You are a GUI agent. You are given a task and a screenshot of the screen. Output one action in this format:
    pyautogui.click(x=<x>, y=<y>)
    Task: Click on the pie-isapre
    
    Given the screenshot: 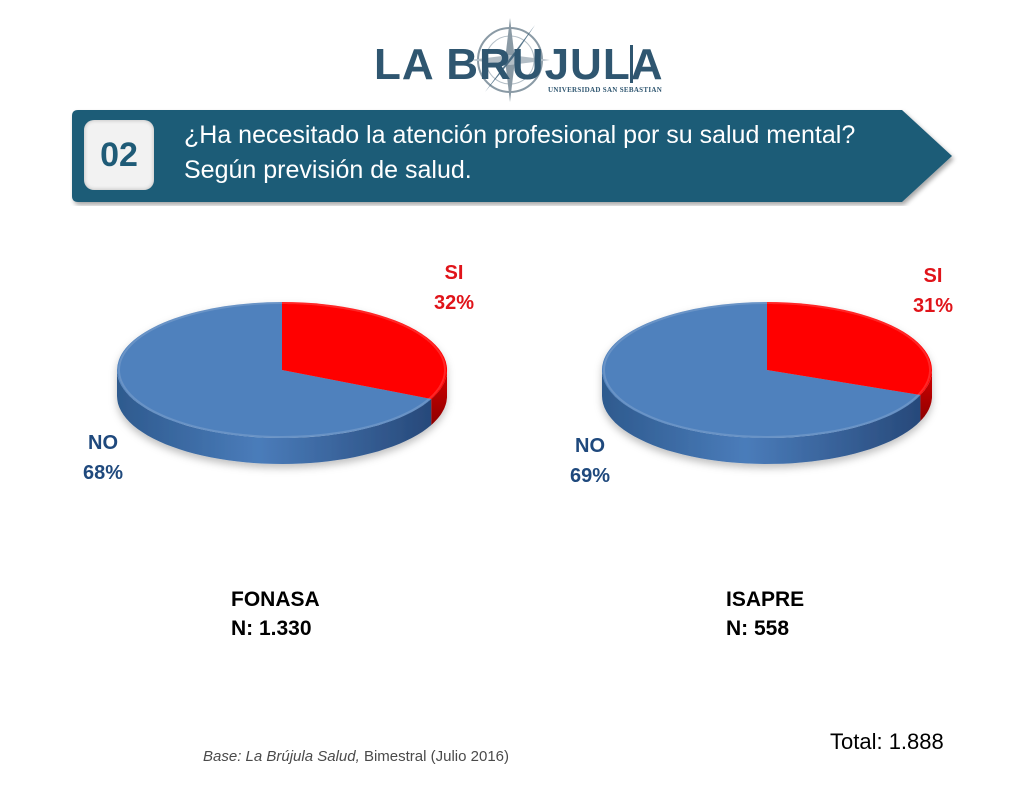 What is the action you would take?
    pyautogui.click(x=766, y=383)
    